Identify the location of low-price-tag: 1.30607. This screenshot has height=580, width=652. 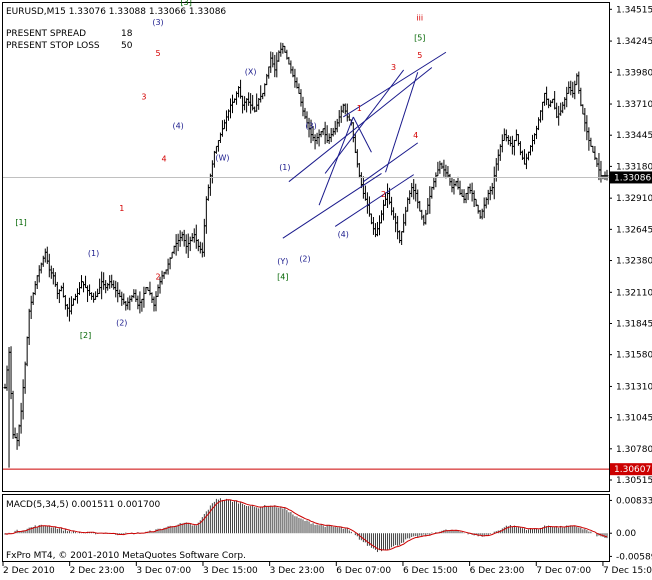
(631, 469).